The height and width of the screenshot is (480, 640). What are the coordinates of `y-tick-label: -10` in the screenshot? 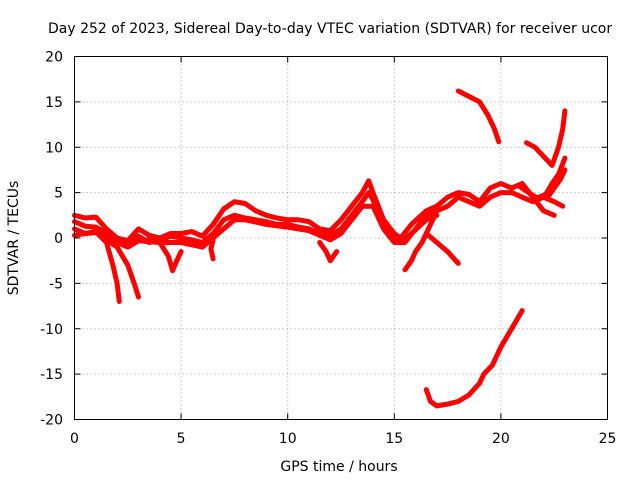 It's located at (51, 330).